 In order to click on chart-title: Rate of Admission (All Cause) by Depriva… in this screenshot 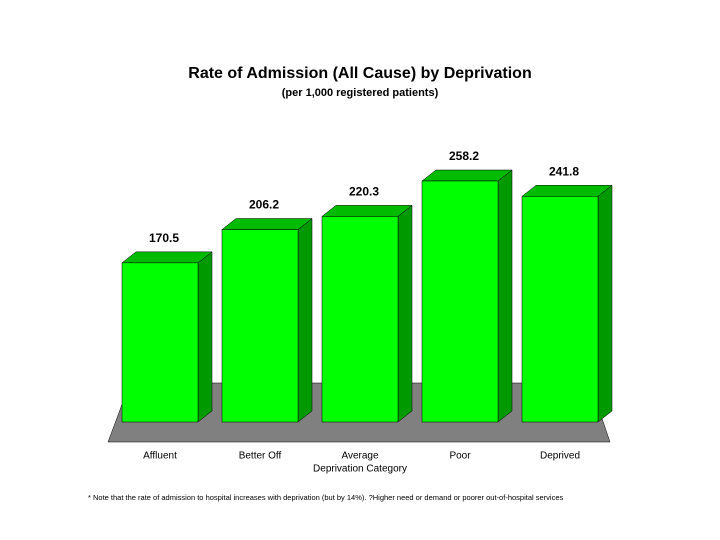, I will do `click(359, 73)`.